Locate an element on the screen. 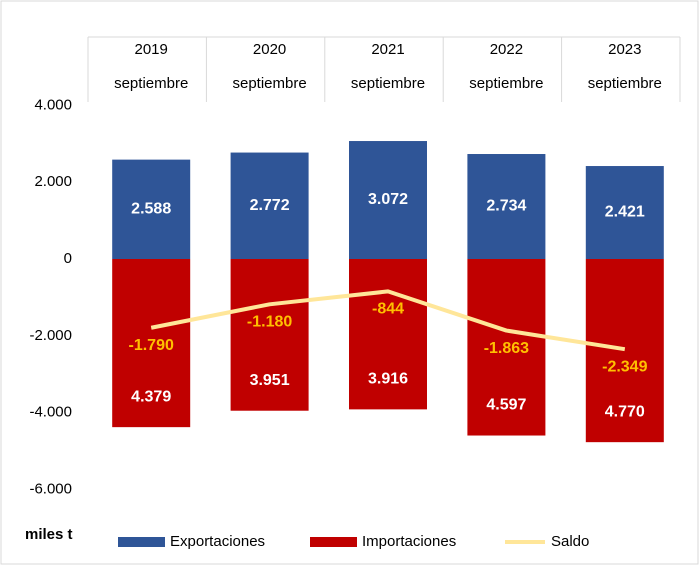 The width and height of the screenshot is (699, 565). y-tick-label: -6.000 is located at coordinates (50, 488).